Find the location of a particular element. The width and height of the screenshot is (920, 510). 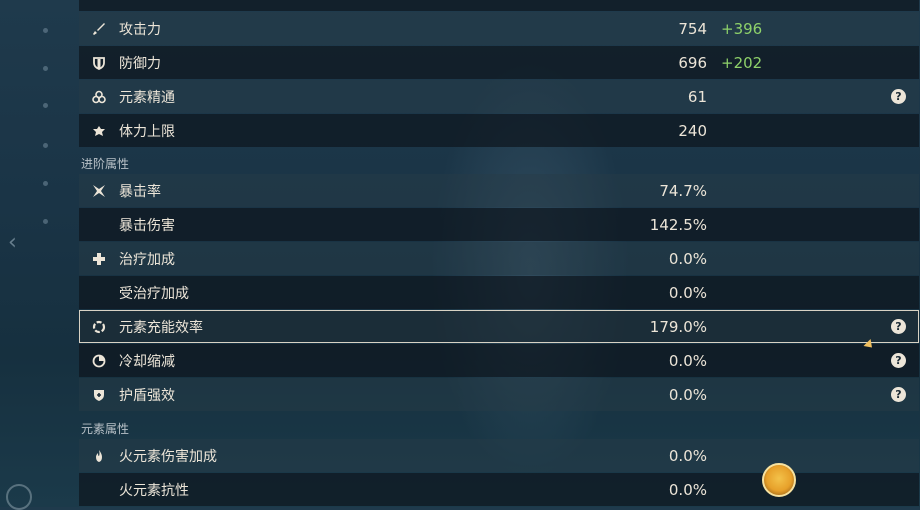

watermark-logo is located at coordinates (779, 480).